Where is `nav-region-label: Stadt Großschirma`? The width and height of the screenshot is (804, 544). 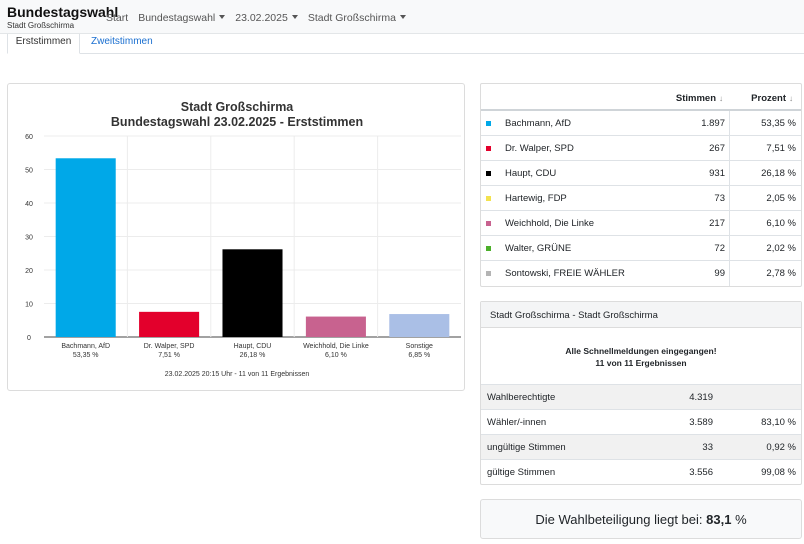 nav-region-label: Stadt Großschirma is located at coordinates (351, 18).